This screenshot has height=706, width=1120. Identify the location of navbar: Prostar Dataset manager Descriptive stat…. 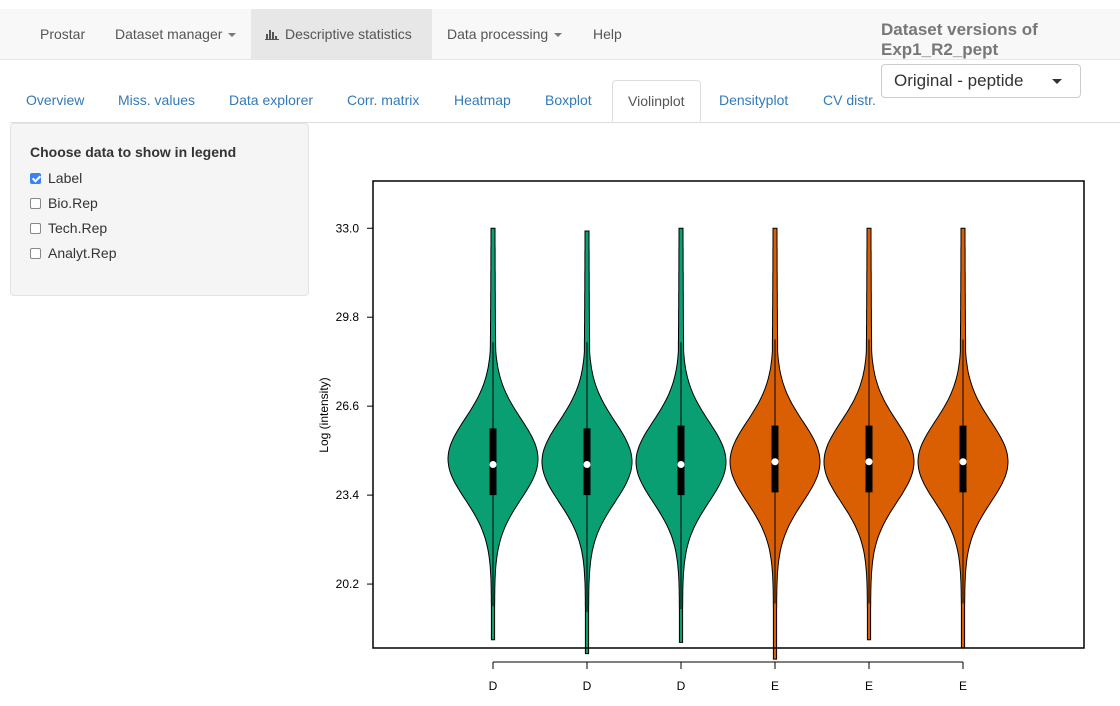
(560, 34).